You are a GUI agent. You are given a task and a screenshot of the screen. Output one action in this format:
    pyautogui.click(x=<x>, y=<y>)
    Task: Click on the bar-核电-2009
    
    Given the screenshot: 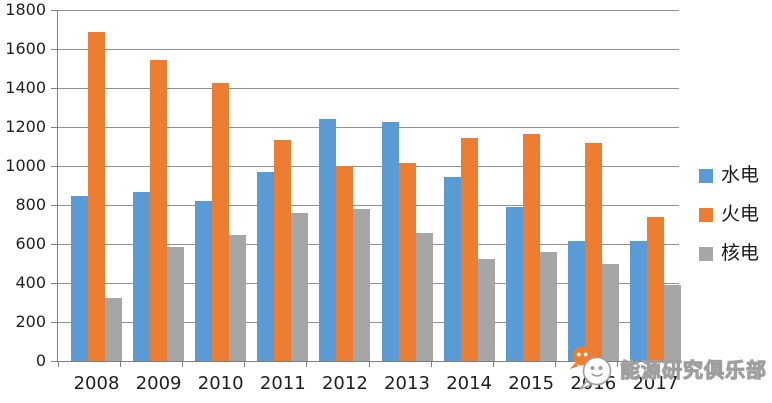 What is the action you would take?
    pyautogui.click(x=176, y=303)
    